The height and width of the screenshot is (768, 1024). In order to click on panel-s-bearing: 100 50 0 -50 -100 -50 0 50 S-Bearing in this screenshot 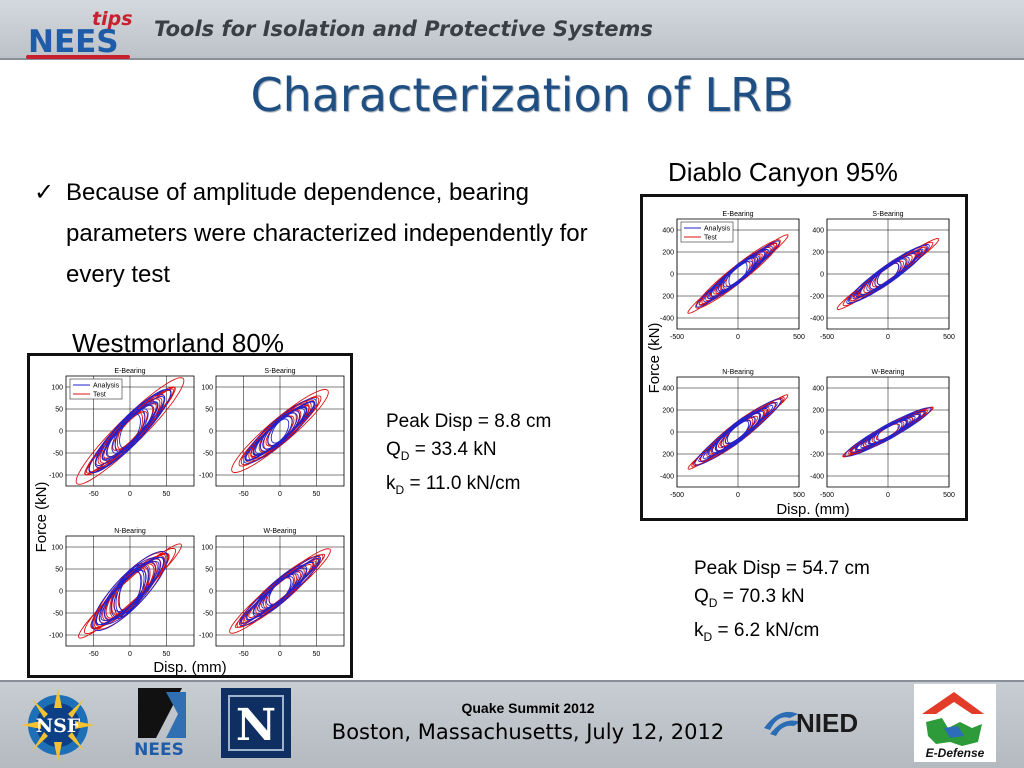, I will do `click(272, 433)`.